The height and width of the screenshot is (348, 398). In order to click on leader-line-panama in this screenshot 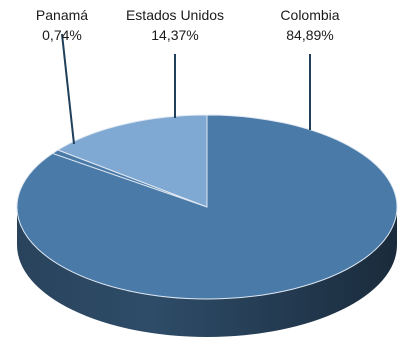, I will do `click(68, 89)`.